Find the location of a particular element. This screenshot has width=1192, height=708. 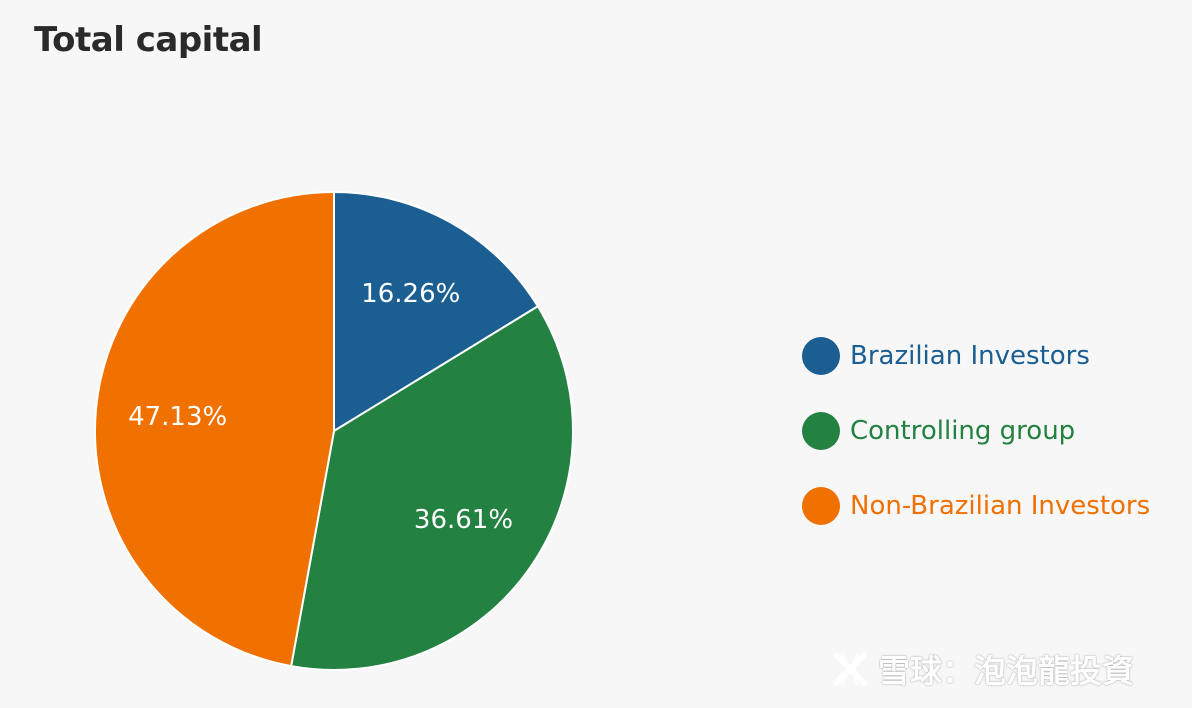

chart-title: Total capital is located at coordinates (148, 40).